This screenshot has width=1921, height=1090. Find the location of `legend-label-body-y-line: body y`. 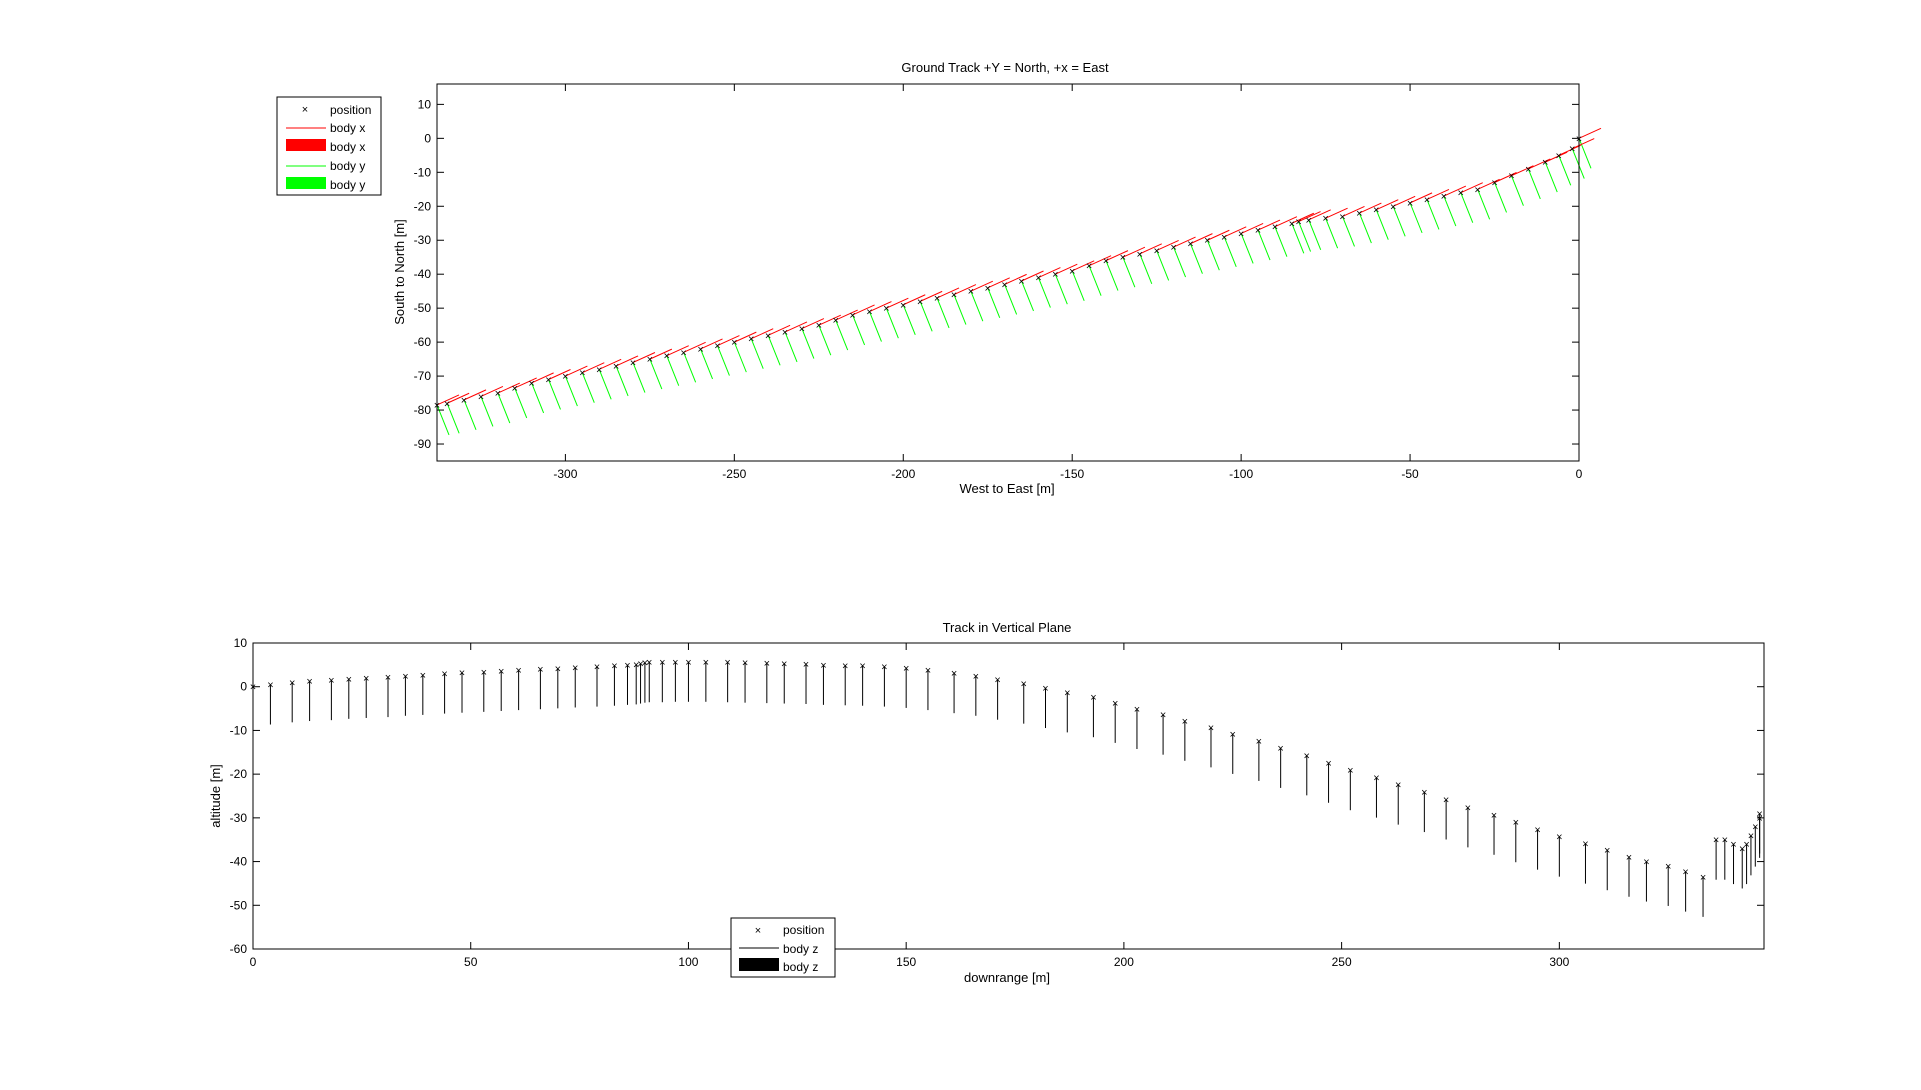

legend-label-body-y-line: body y is located at coordinates (347, 166).